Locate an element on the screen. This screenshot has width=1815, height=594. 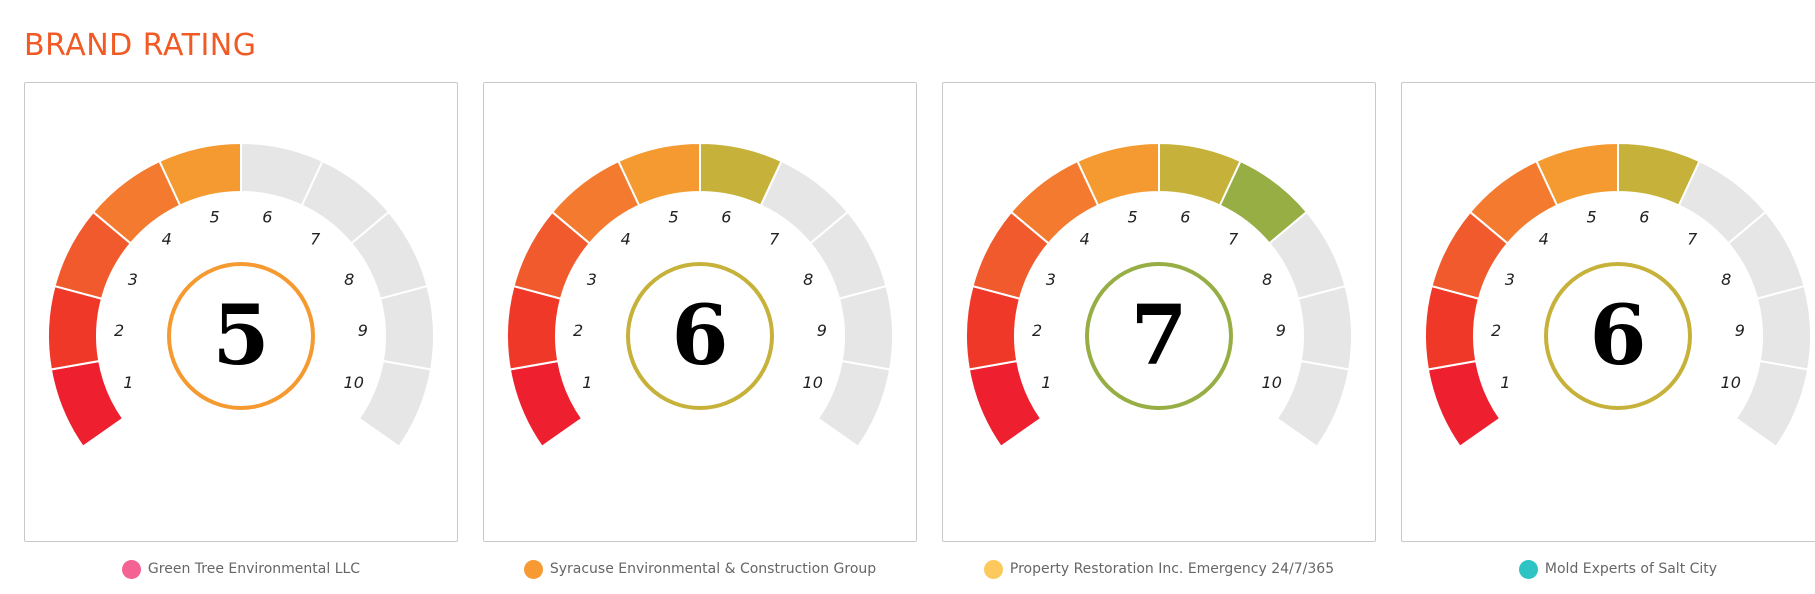
brand-legend-item: Mold Experts of Salt City is located at coordinates (1608, 569).